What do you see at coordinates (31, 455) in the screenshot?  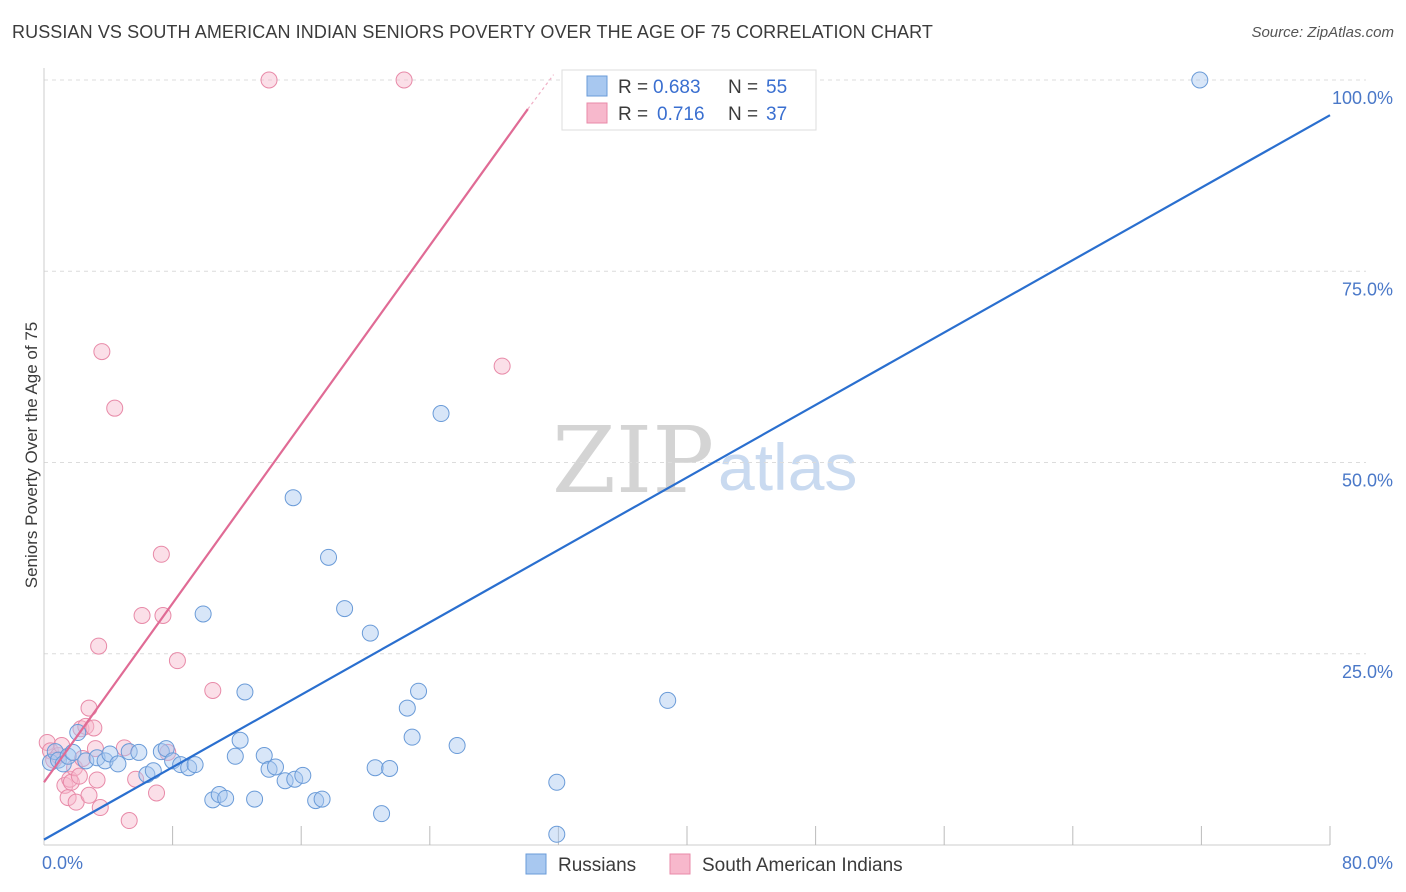 I see `y-axis-title: Seniors Poverty Over the Age of 75` at bounding box center [31, 455].